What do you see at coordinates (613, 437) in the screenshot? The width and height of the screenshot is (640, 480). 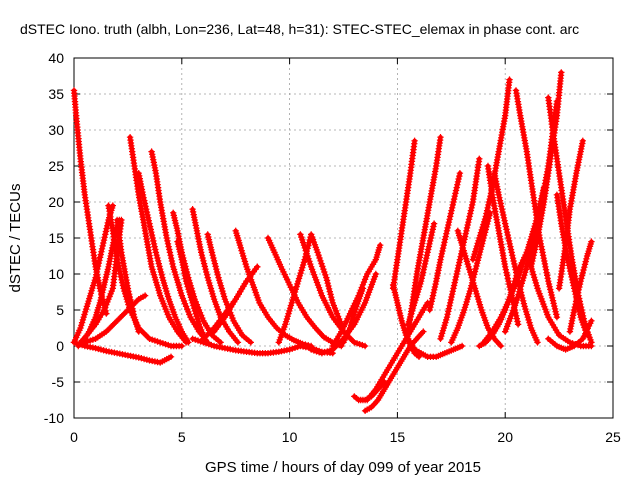 I see `x-tick-label: 25` at bounding box center [613, 437].